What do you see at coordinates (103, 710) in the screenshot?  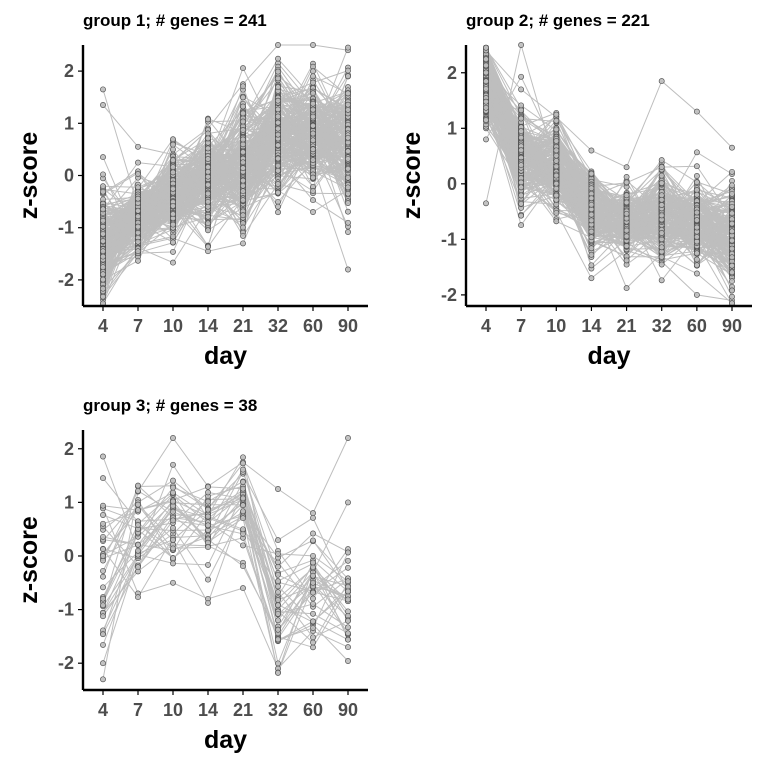 I see `x-tick-label: 4` at bounding box center [103, 710].